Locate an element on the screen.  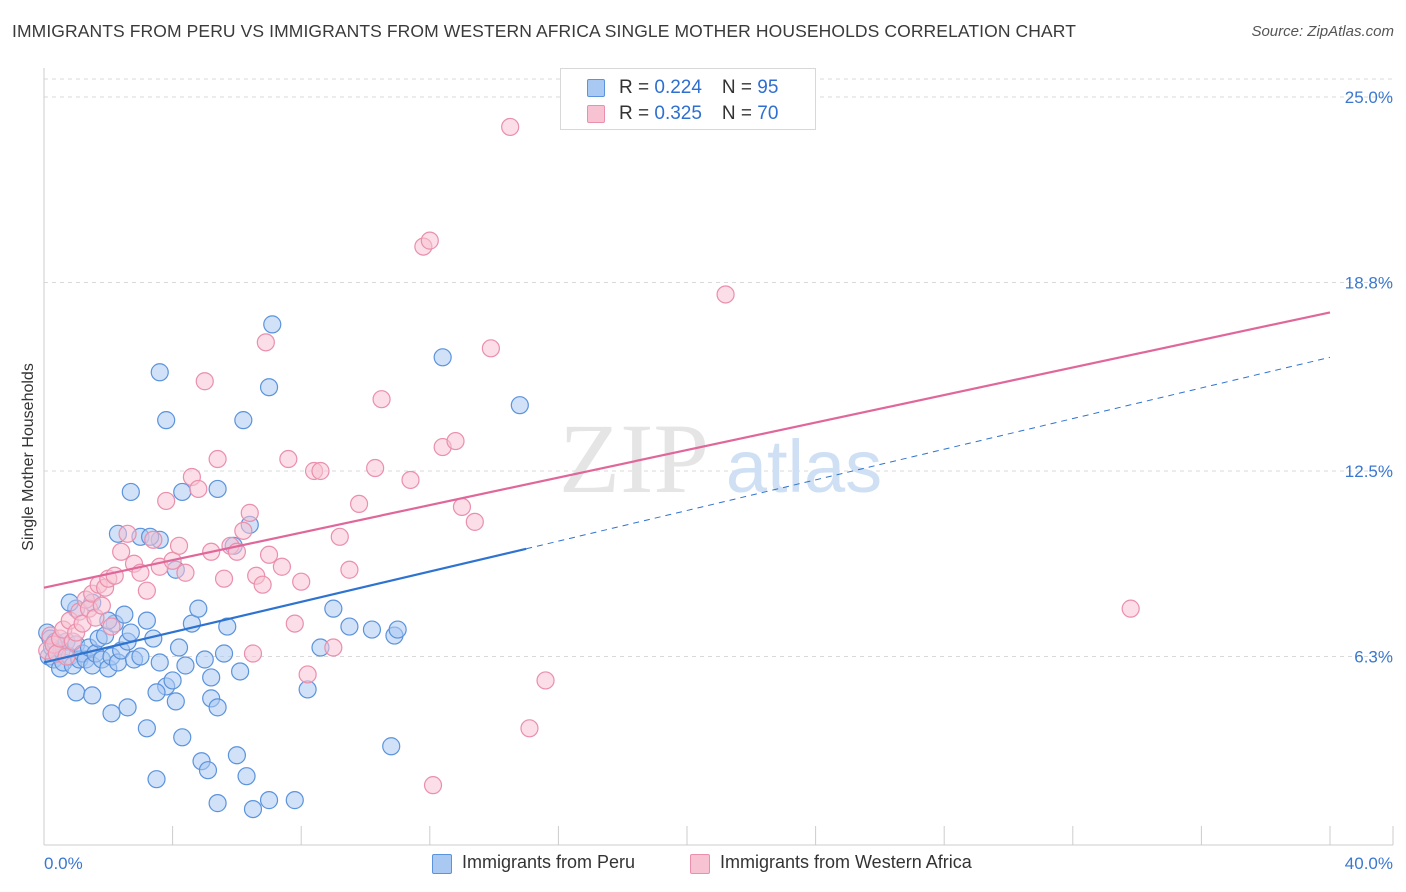
n-value-peru: 95 is located at coordinates (768, 87).